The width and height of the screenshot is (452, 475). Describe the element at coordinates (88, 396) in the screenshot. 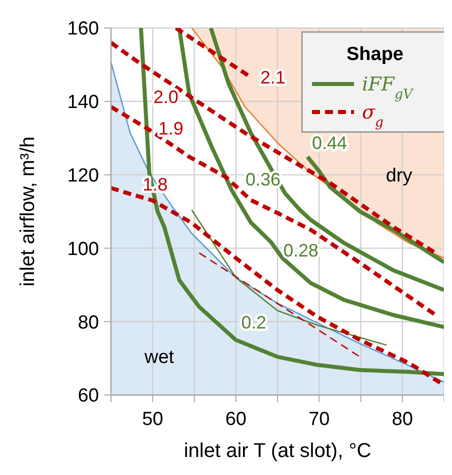

I see `y-tick-label: 60` at that location.